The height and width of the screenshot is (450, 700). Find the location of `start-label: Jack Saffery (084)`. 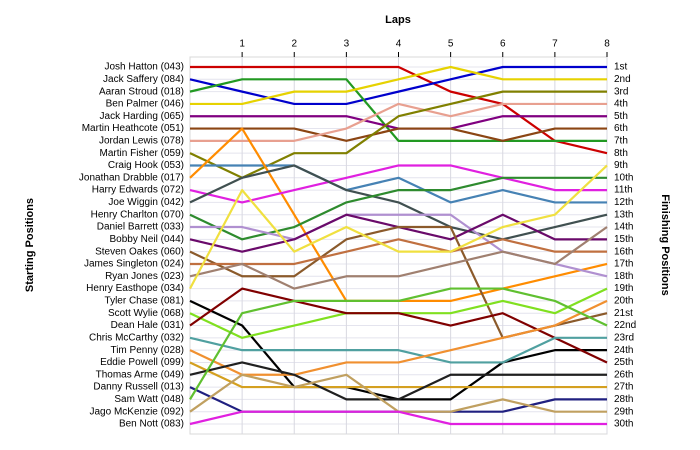

start-label: Jack Saffery (084) is located at coordinates (143, 79).